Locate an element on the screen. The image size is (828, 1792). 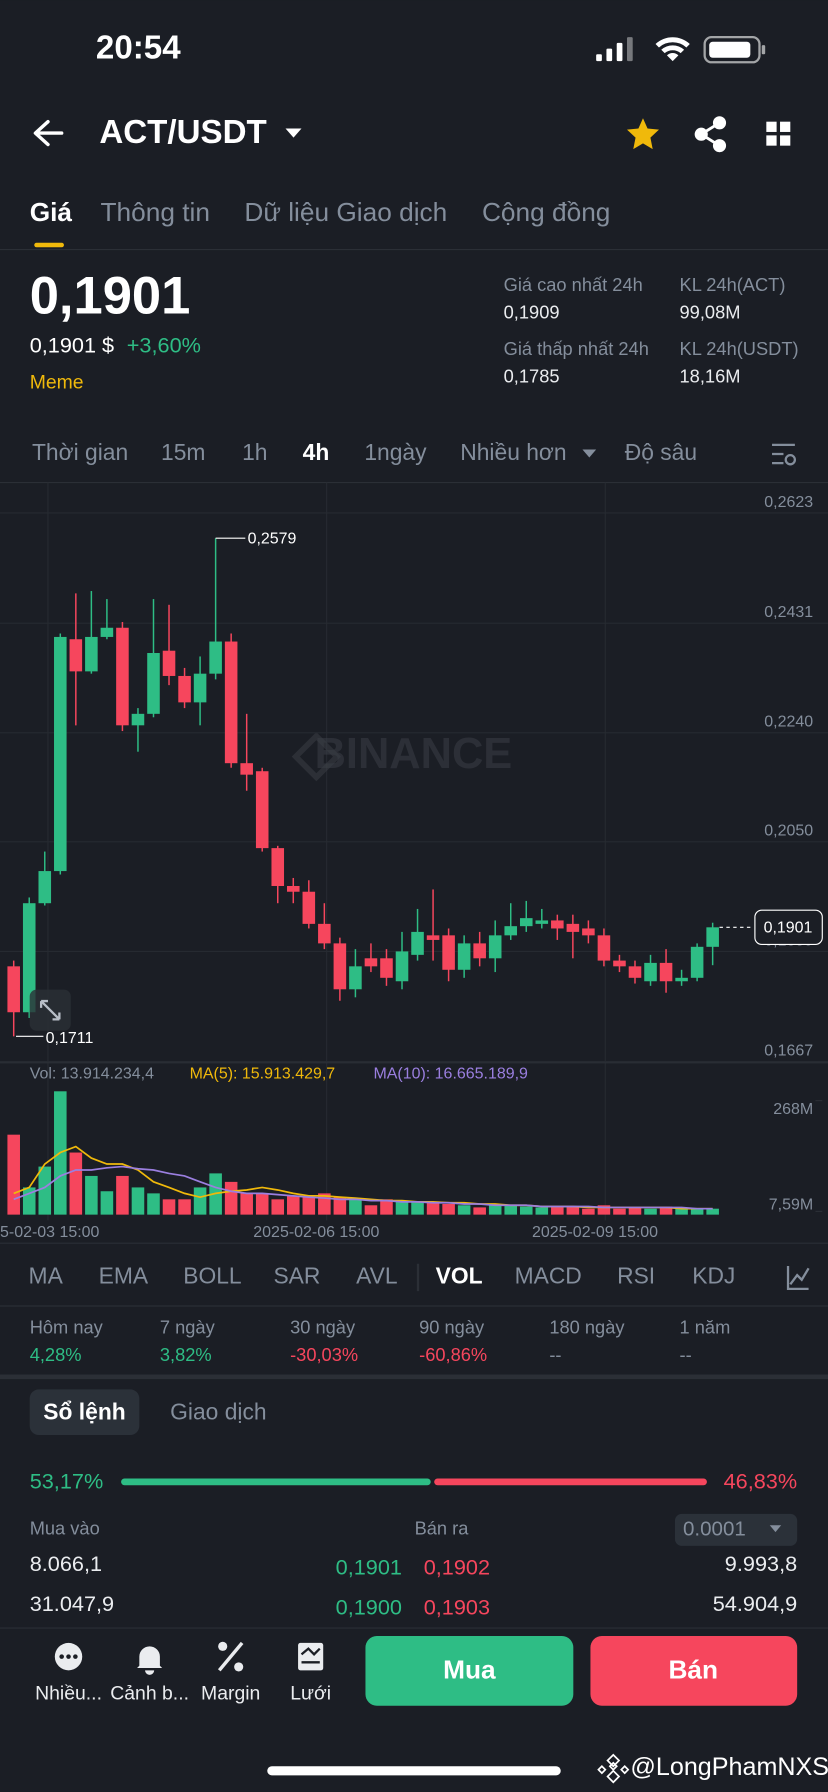
indicator-tab: AVL is located at coordinates (376, 1275).